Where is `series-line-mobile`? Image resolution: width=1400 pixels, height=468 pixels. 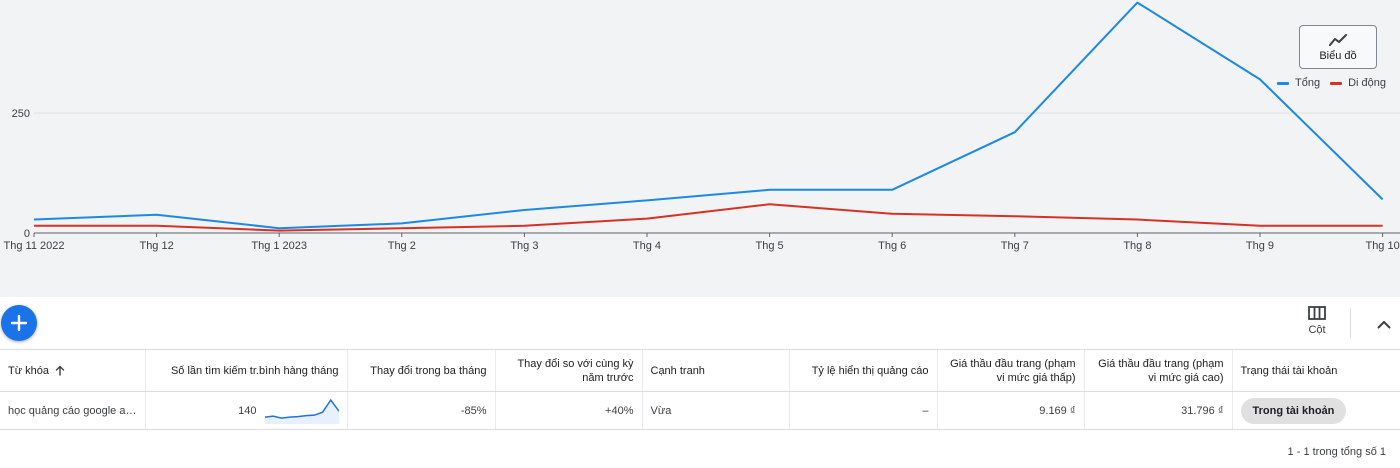 series-line-mobile is located at coordinates (708, 217).